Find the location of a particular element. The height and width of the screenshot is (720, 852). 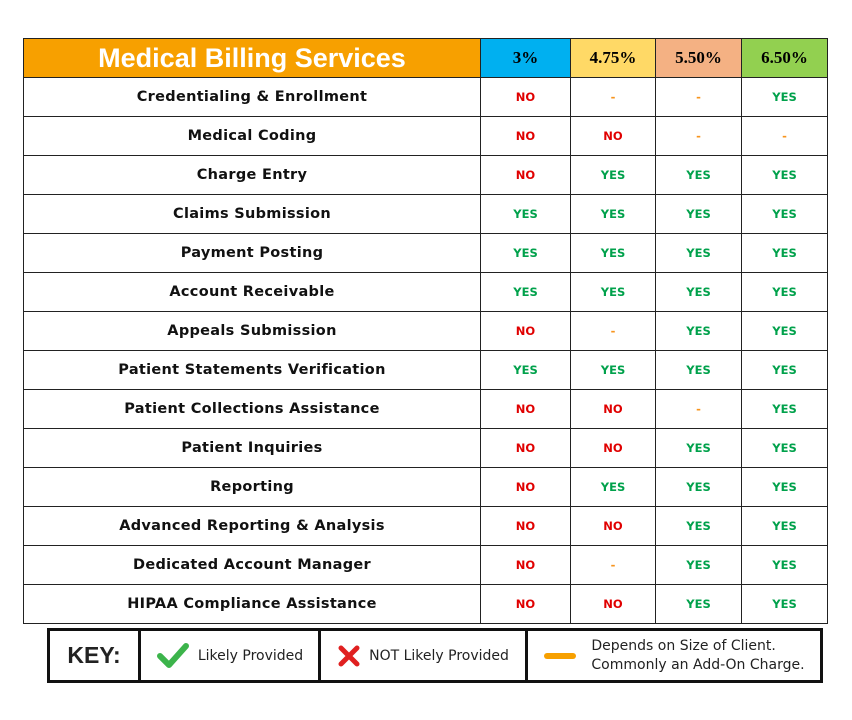

dash-icon is located at coordinates (560, 655).